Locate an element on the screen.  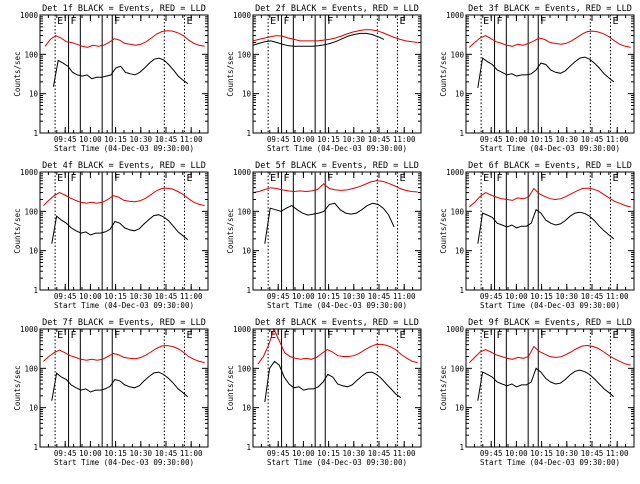
chart-title: Det 8f BLACK = Events, RED = LLD is located at coordinates (337, 323).